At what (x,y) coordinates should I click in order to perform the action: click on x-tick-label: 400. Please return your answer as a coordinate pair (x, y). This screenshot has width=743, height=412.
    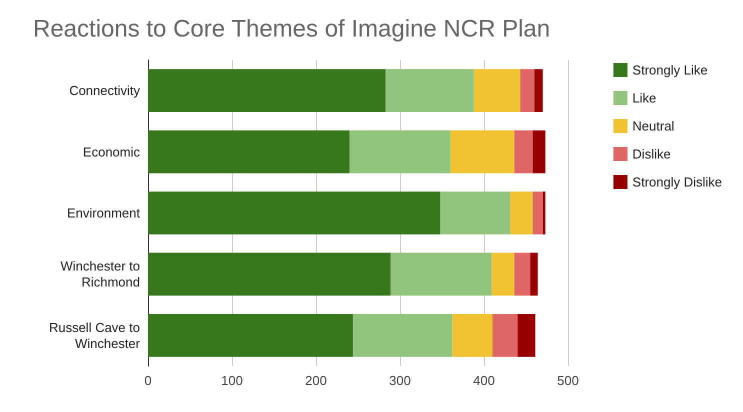
    Looking at the image, I should click on (484, 380).